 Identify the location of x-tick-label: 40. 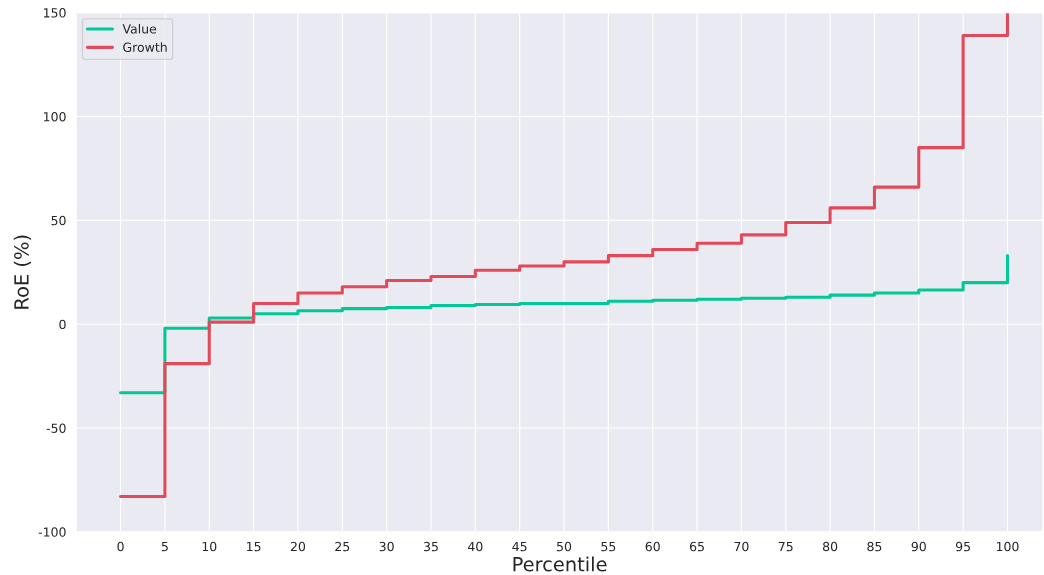
(475, 546).